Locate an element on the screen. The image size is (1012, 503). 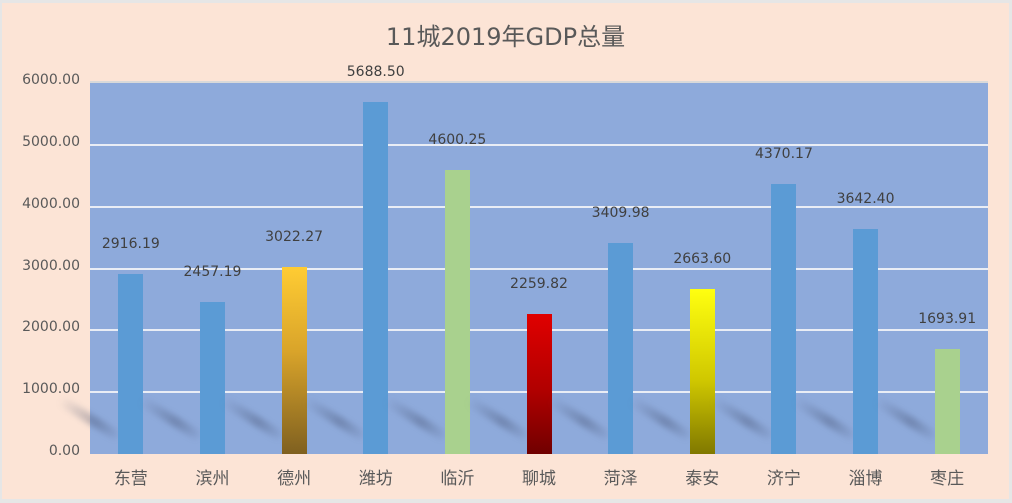
data-label: 2663.60 is located at coordinates (702, 259).